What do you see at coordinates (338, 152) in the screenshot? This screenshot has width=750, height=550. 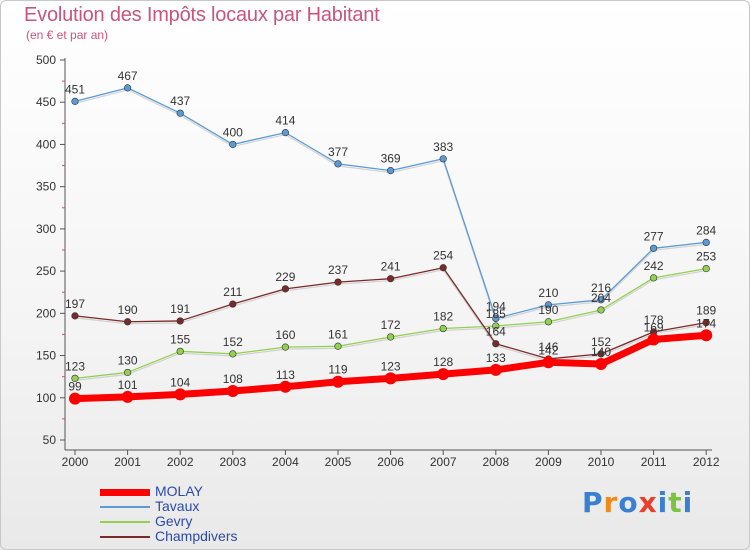 I see `data-label: 377` at bounding box center [338, 152].